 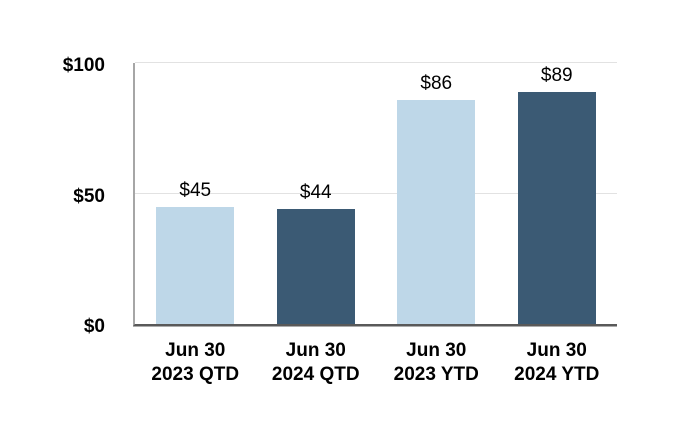 I want to click on bar-value-label: $89, so click(x=556, y=75).